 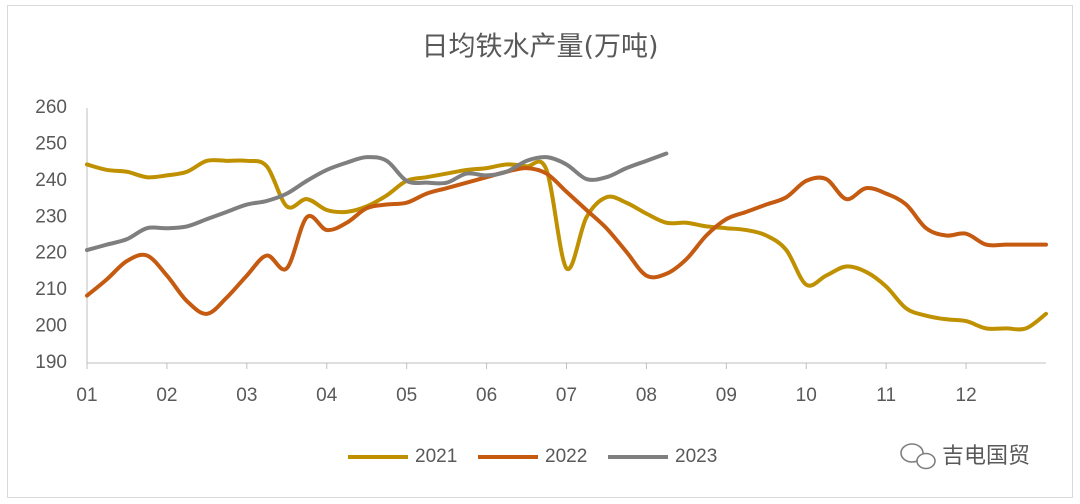 I want to click on x-tick-label: 04, so click(x=327, y=395).